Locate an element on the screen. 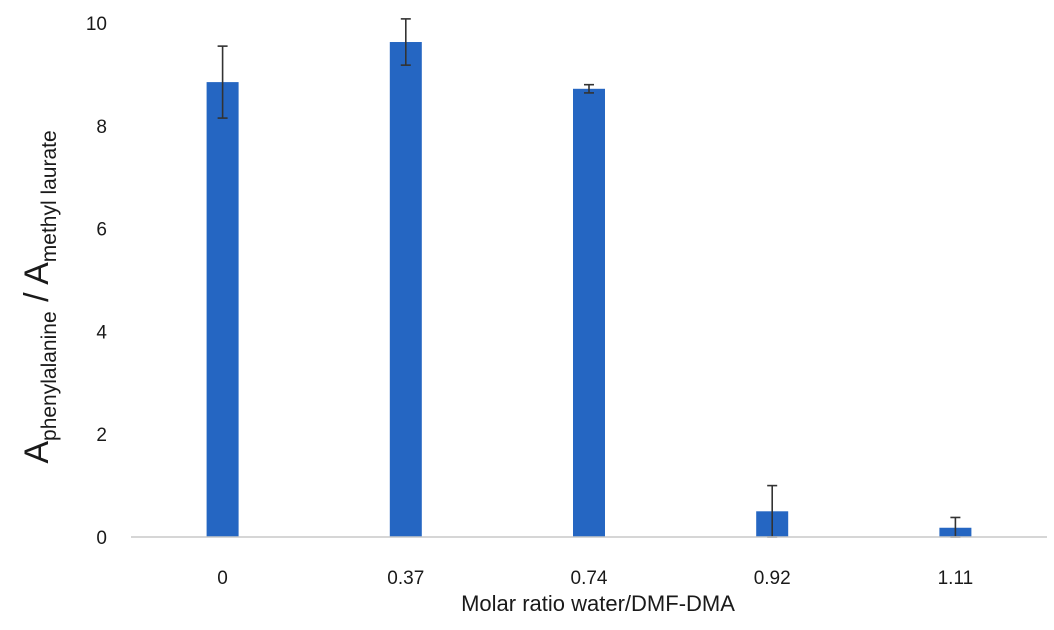 The height and width of the screenshot is (630, 1054). x-tick-label: 0.74 is located at coordinates (589, 578).